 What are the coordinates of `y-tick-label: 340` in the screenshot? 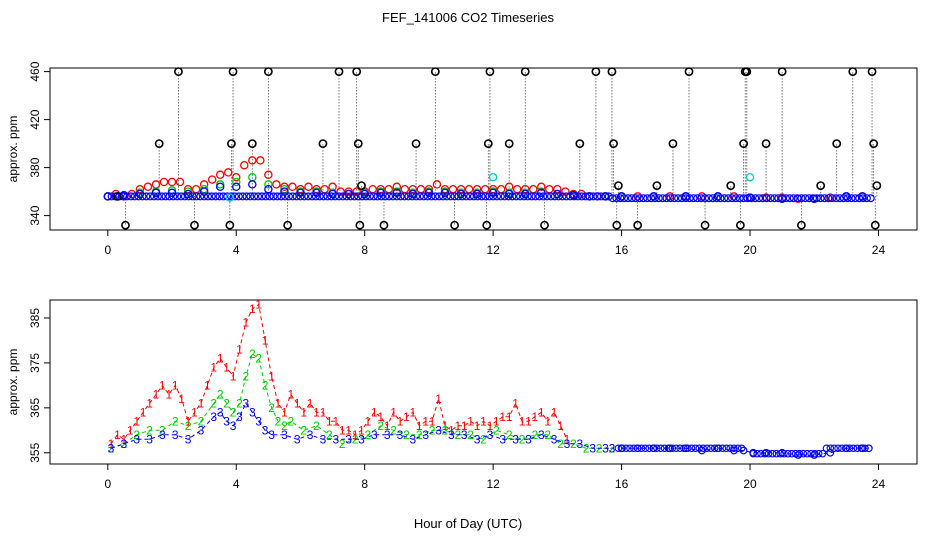 It's located at (35, 215).